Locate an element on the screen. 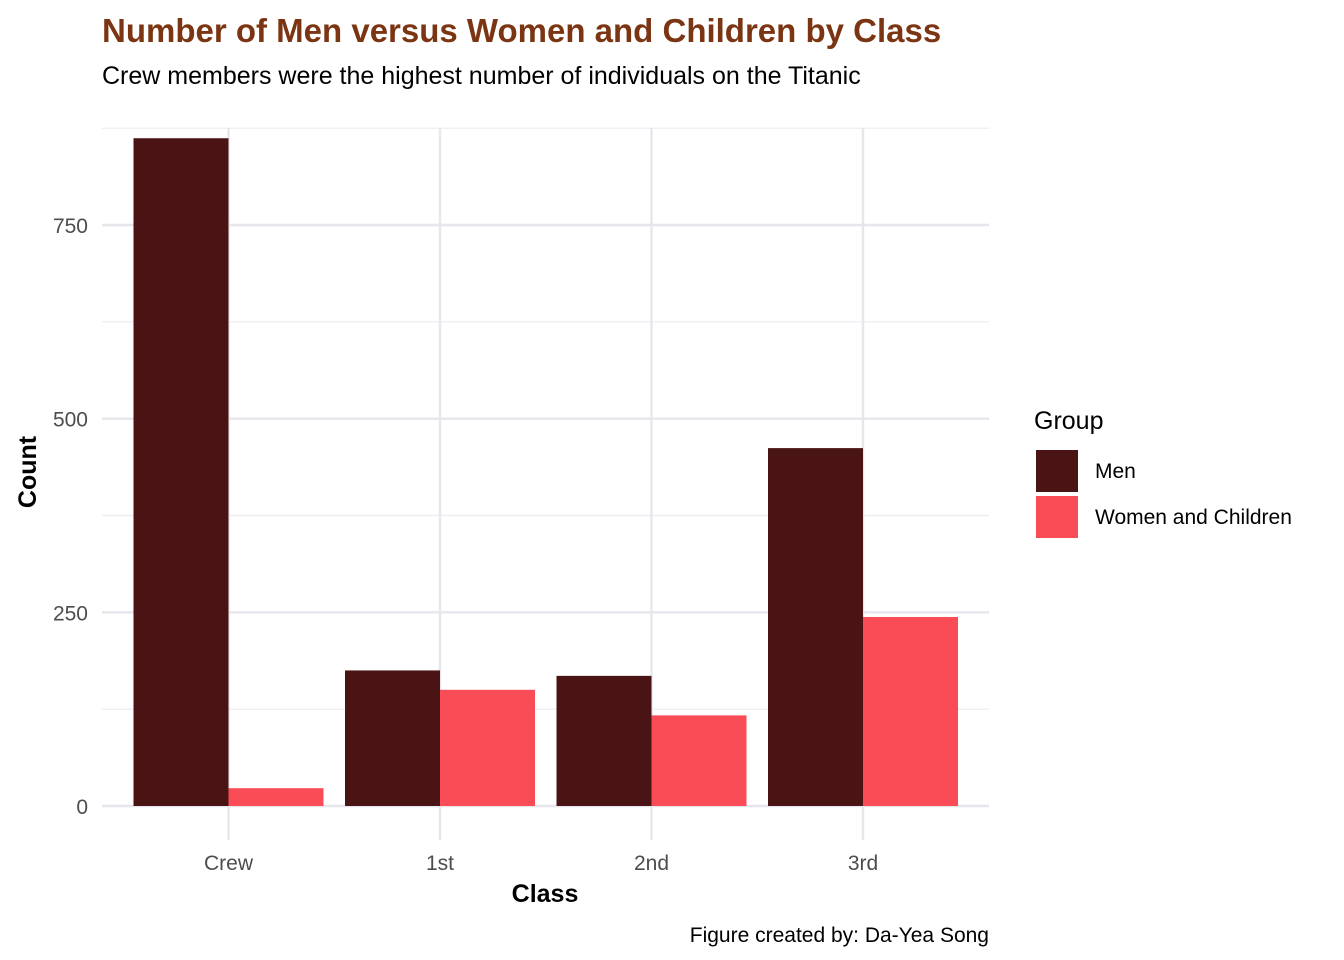 The height and width of the screenshot is (960, 1344). y-axis-label: Count is located at coordinates (28, 471).